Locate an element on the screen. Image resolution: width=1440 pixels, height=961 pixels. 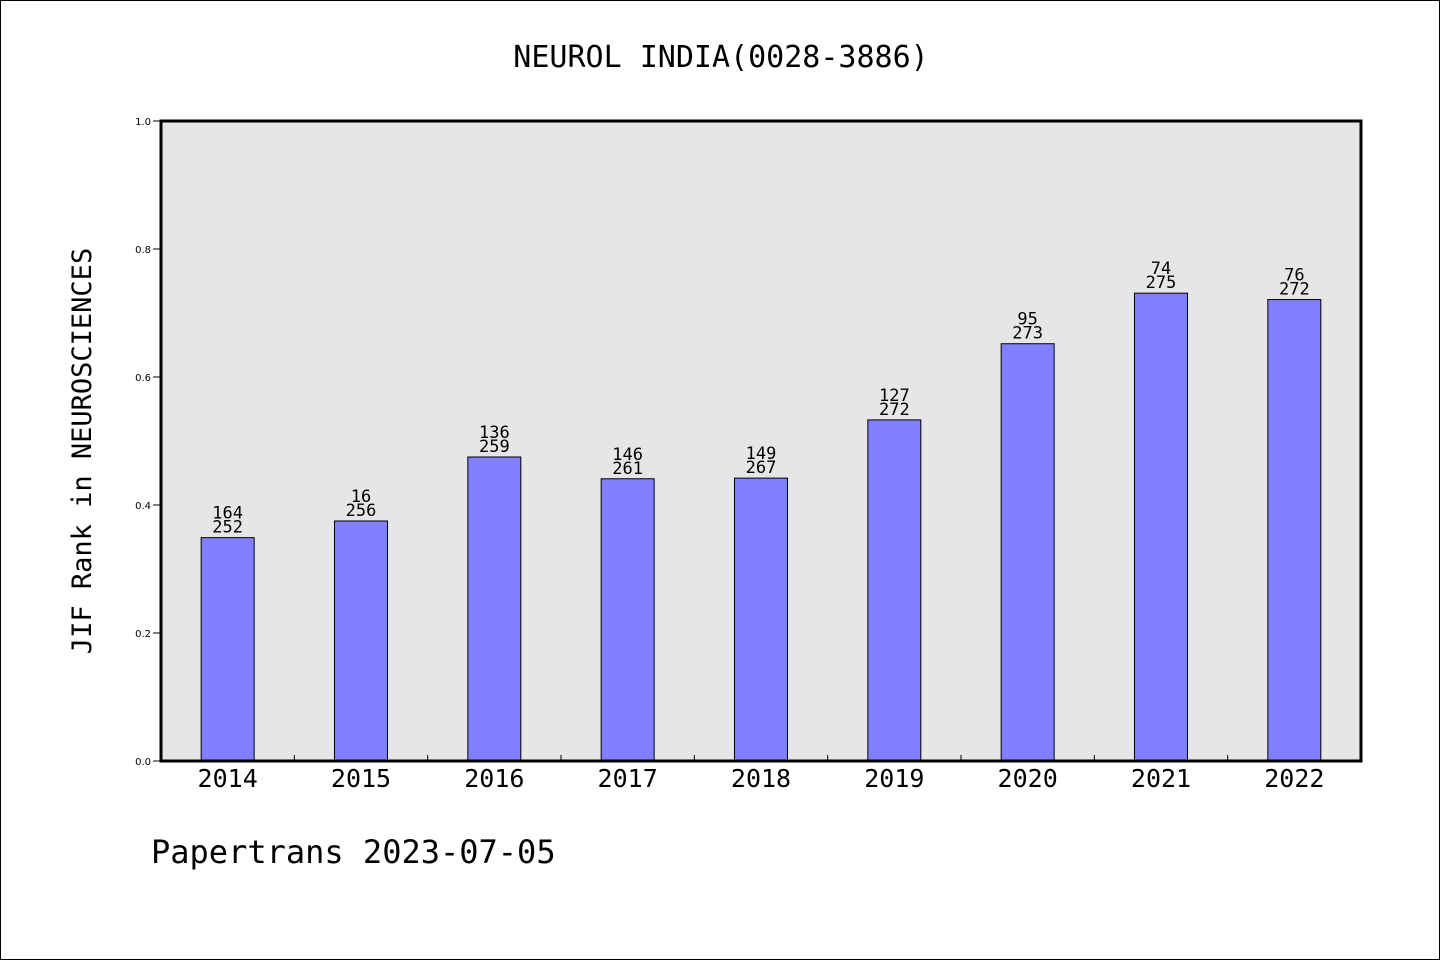
bar-2018 is located at coordinates (761, 619).